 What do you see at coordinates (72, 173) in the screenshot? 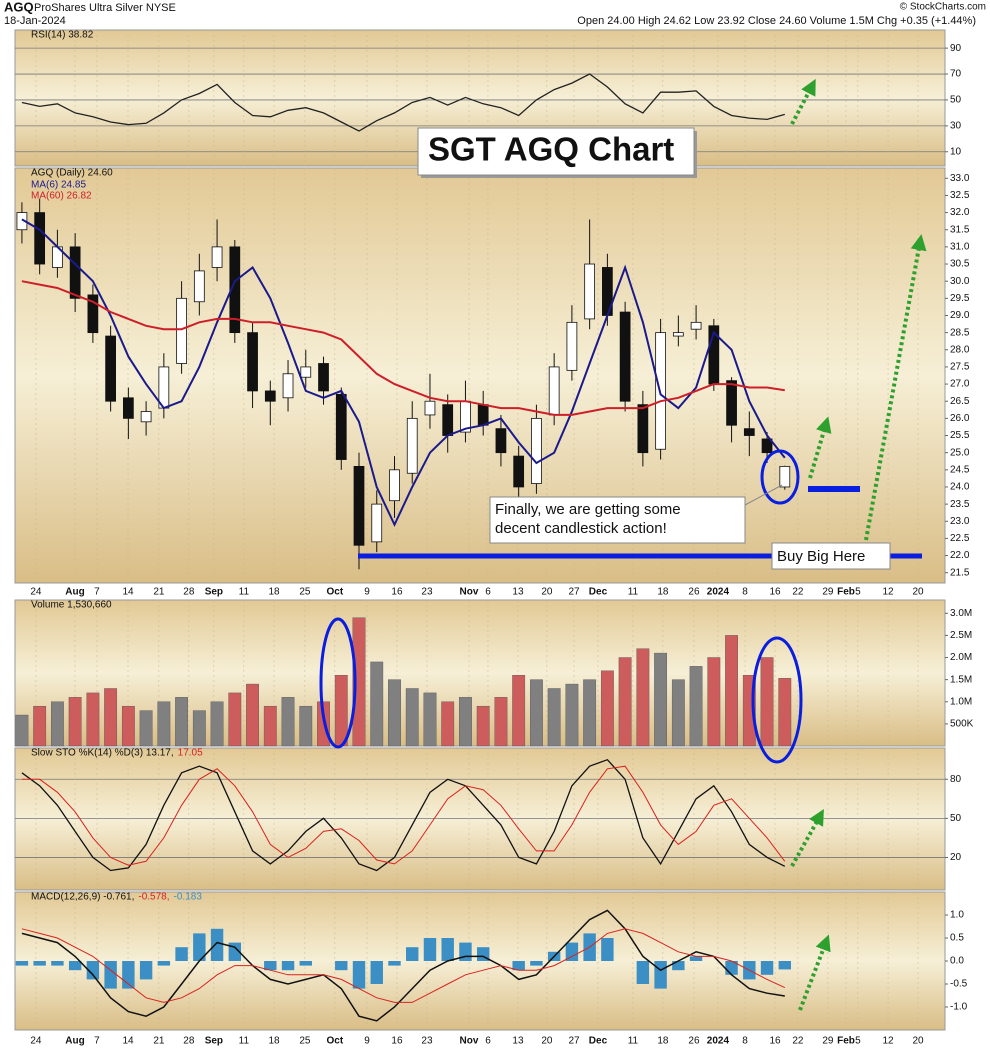
I see `panel-title: AGQ (Daily) 24.60` at bounding box center [72, 173].